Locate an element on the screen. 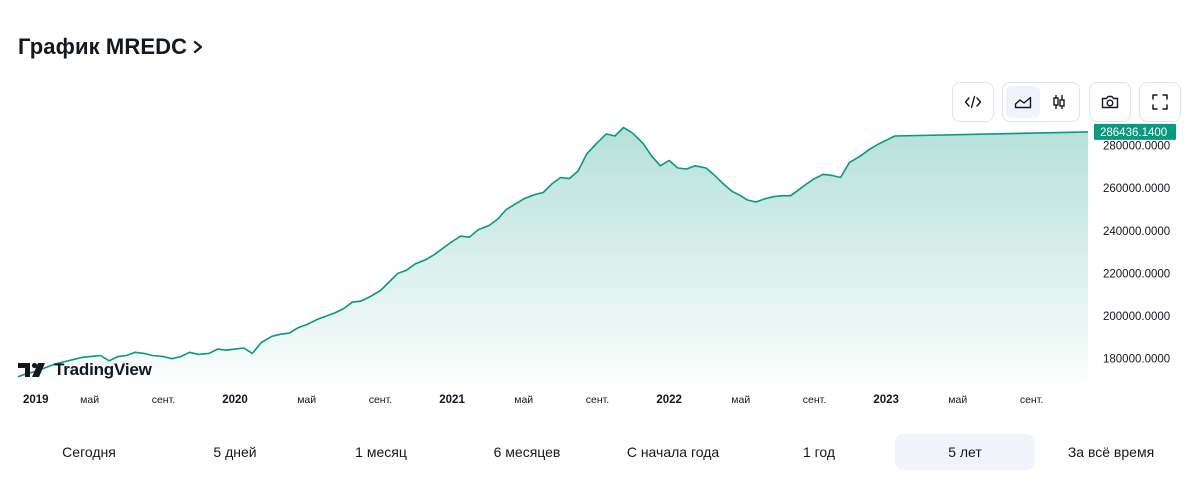 The width and height of the screenshot is (1200, 498). range-button: 6 месяцев is located at coordinates (527, 452).